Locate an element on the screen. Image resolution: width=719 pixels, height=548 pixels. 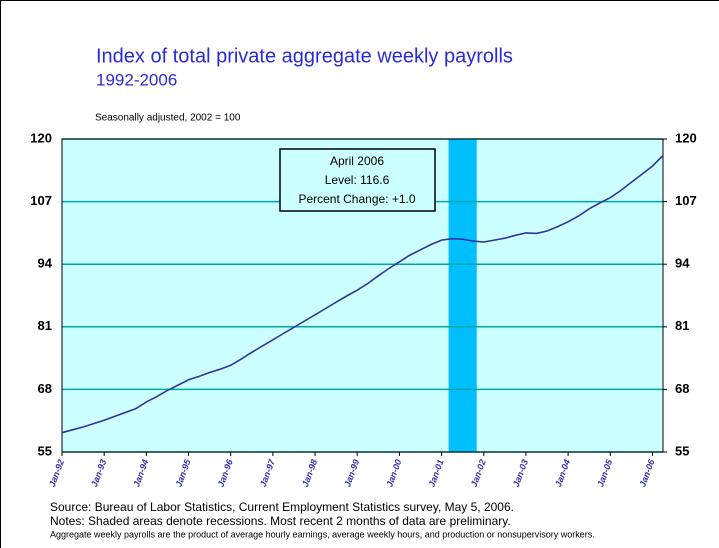
y-tick-label: 81 is located at coordinates (45, 325).